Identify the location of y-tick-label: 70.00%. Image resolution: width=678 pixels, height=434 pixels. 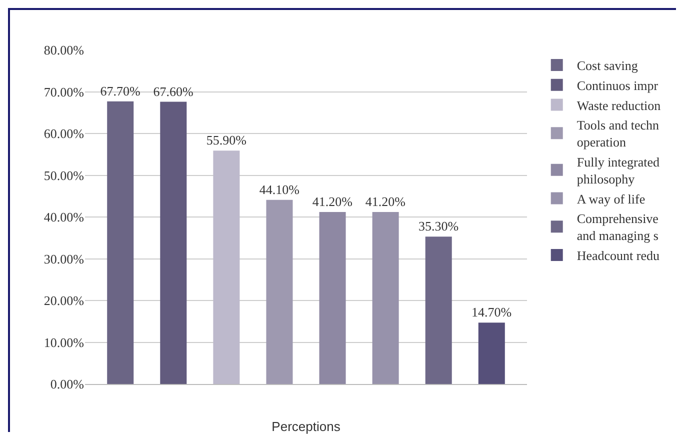
(64, 92).